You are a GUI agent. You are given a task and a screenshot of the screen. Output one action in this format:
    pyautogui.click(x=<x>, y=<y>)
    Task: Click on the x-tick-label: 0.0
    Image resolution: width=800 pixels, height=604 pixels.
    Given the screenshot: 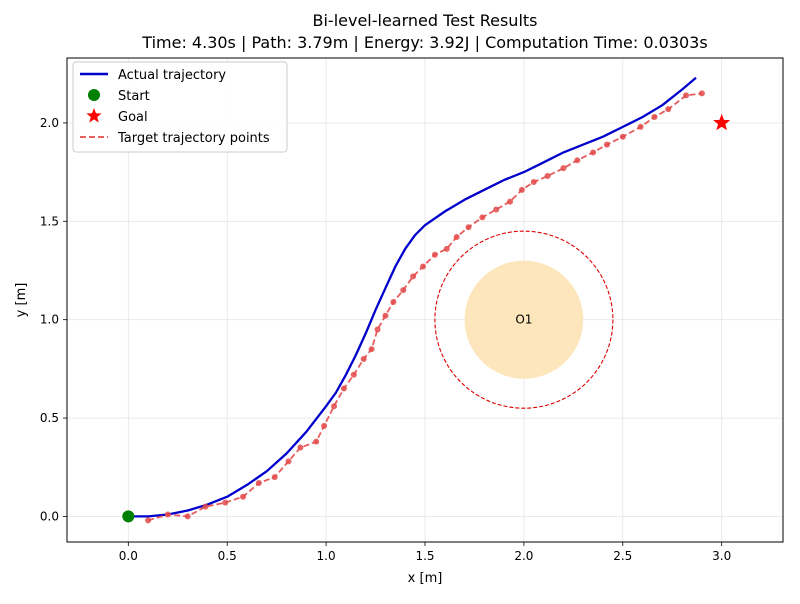 What is the action you would take?
    pyautogui.click(x=128, y=556)
    